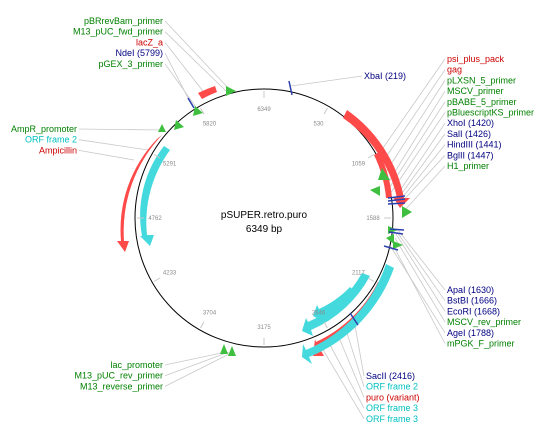 This screenshot has height=443, width=549. What do you see at coordinates (385, 76) in the screenshot?
I see `label-xbai-219: XbaI (219)` at bounding box center [385, 76].